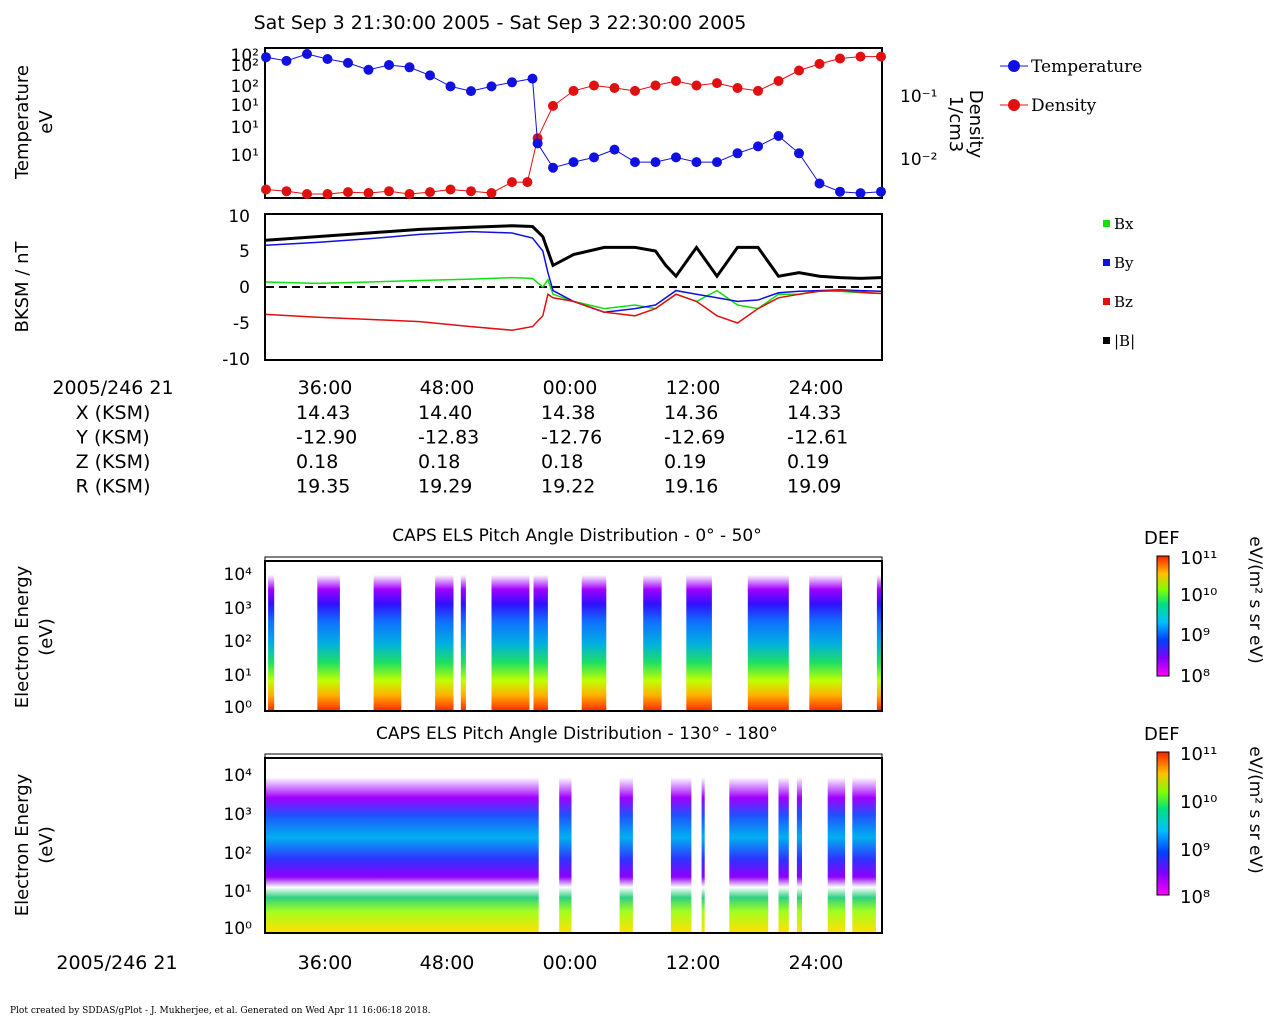 Image resolution: width=1280 pixels, height=1024 pixels. I want to click on colorbar-1-tick-10: 10¹⁰, so click(1198, 595).